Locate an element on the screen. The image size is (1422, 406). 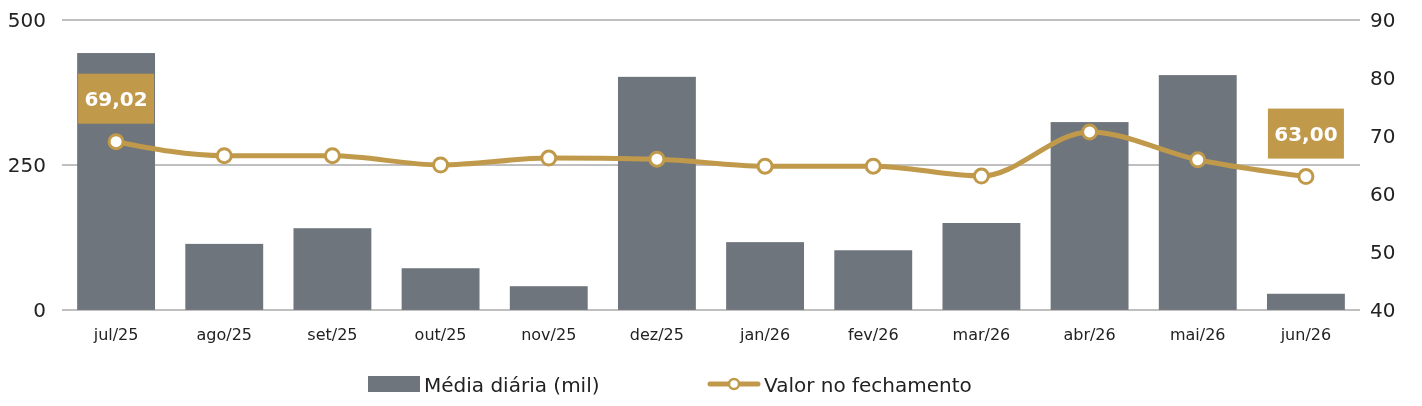
data-label: 69,02 is located at coordinates (116, 98).